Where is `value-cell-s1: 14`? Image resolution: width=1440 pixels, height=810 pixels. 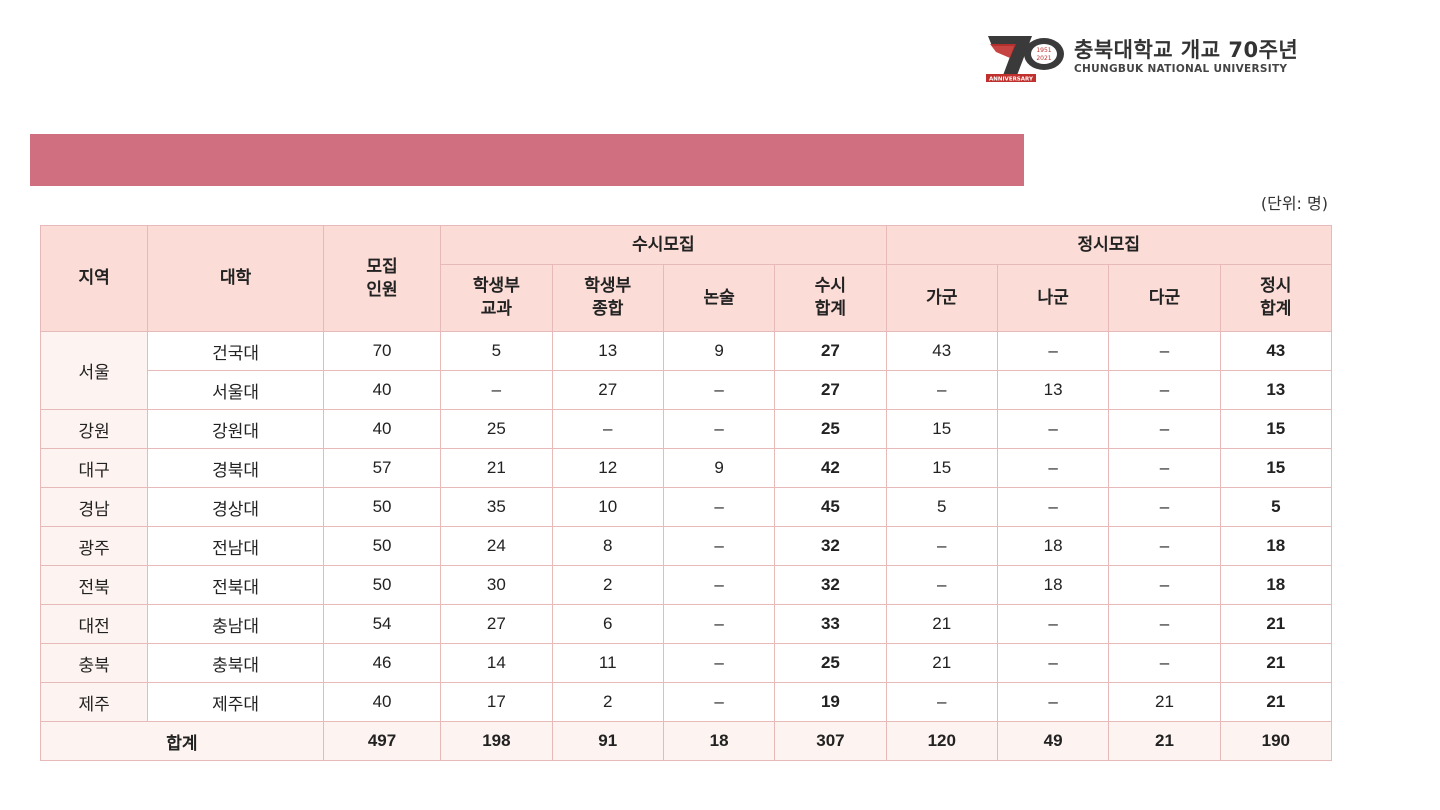
value-cell-s1: 14 is located at coordinates (496, 663).